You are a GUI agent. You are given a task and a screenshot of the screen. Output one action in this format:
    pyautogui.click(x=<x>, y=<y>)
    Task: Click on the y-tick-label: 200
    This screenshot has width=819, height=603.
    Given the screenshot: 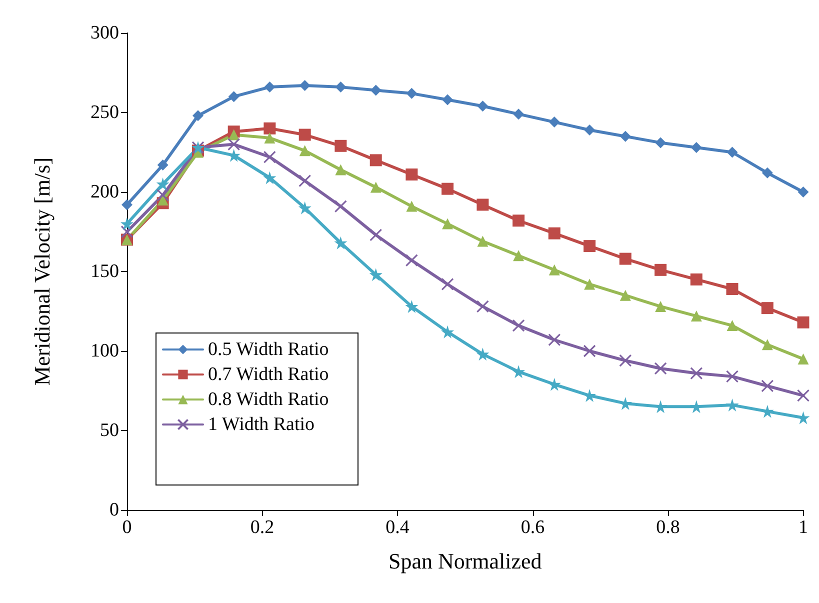 What is the action you would take?
    pyautogui.click(x=104, y=192)
    